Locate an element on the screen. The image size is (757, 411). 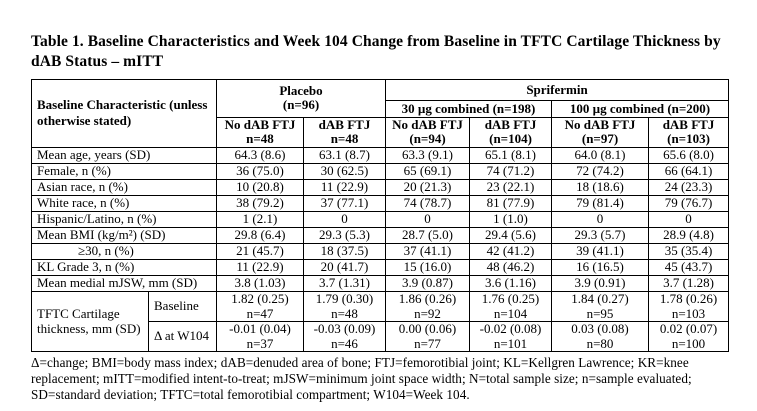
header-dose-100ug: 100 µg combined (n=200) is located at coordinates (640, 108).